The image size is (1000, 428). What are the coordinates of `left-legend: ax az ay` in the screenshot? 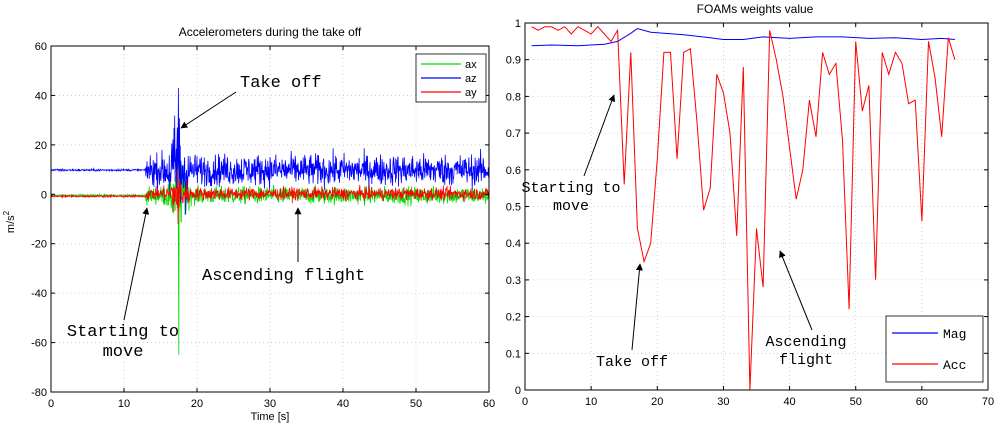 It's located at (451, 78).